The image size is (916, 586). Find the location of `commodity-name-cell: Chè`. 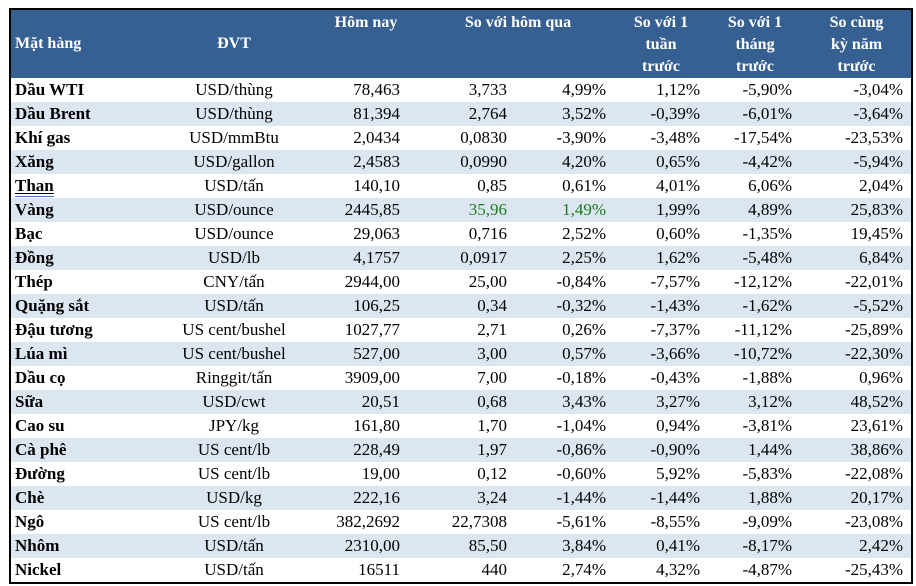

commodity-name-cell: Chè is located at coordinates (30, 497).